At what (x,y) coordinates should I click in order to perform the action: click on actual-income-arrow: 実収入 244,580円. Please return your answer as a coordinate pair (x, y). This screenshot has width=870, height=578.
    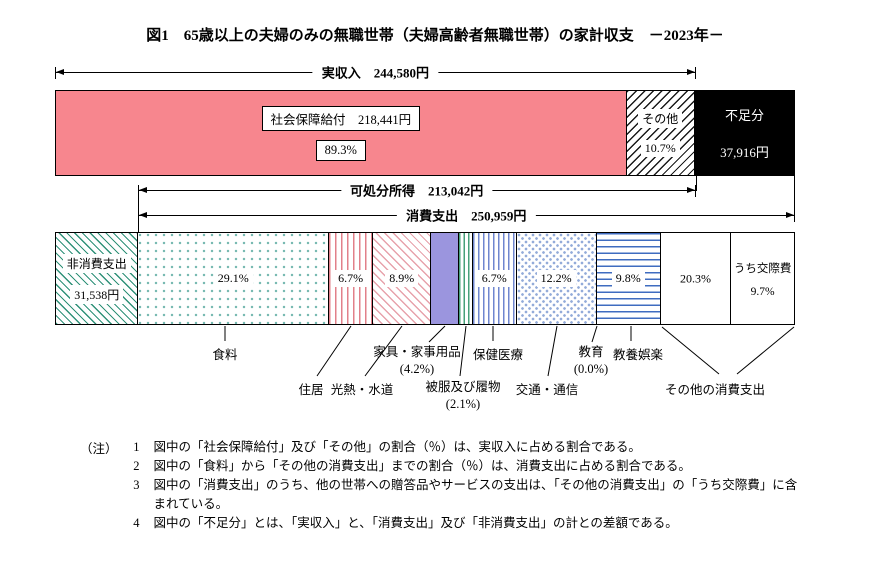
    Looking at the image, I should click on (375, 72).